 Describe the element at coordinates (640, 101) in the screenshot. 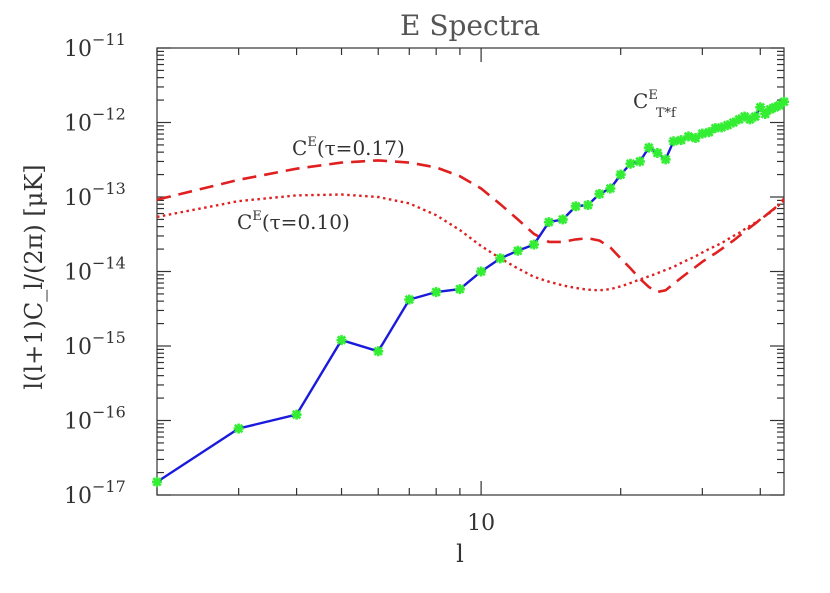

I see `series-label-tf-main: C` at that location.